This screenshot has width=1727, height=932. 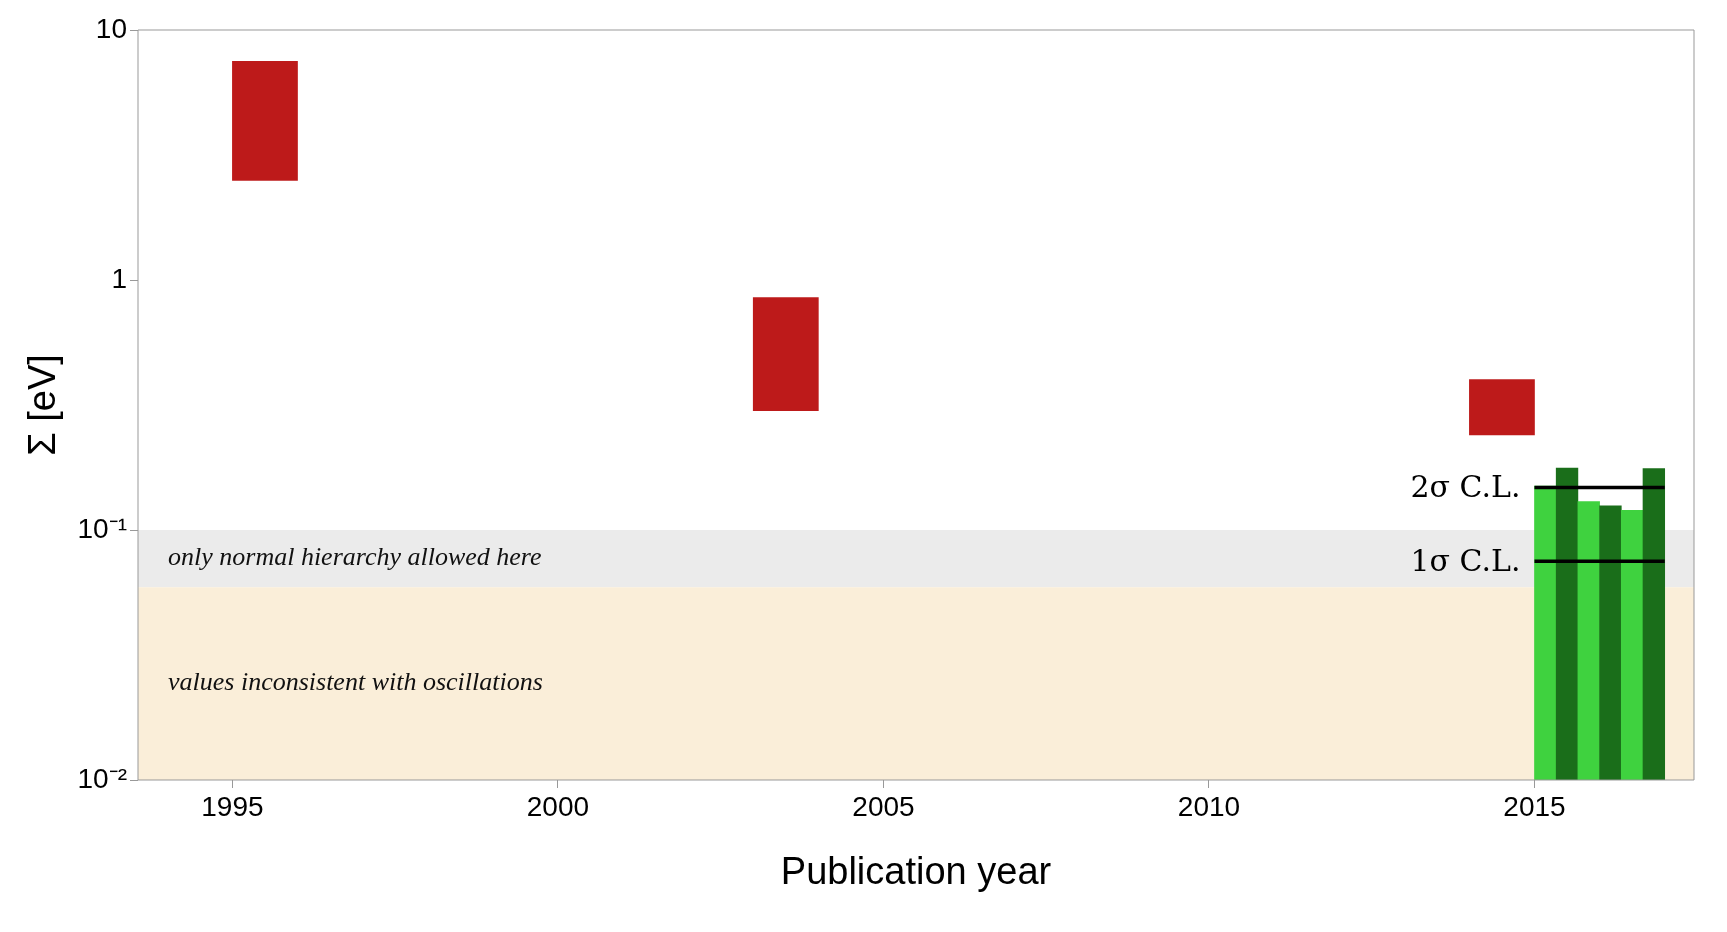 I want to click on band-label: values inconsistent with oscillations, so click(x=355, y=682).